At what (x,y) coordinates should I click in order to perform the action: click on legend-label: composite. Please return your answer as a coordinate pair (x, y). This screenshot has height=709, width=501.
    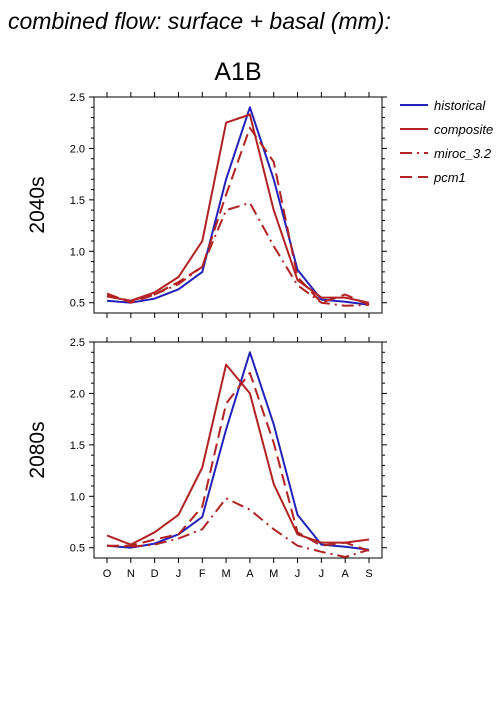
    Looking at the image, I should click on (463, 129).